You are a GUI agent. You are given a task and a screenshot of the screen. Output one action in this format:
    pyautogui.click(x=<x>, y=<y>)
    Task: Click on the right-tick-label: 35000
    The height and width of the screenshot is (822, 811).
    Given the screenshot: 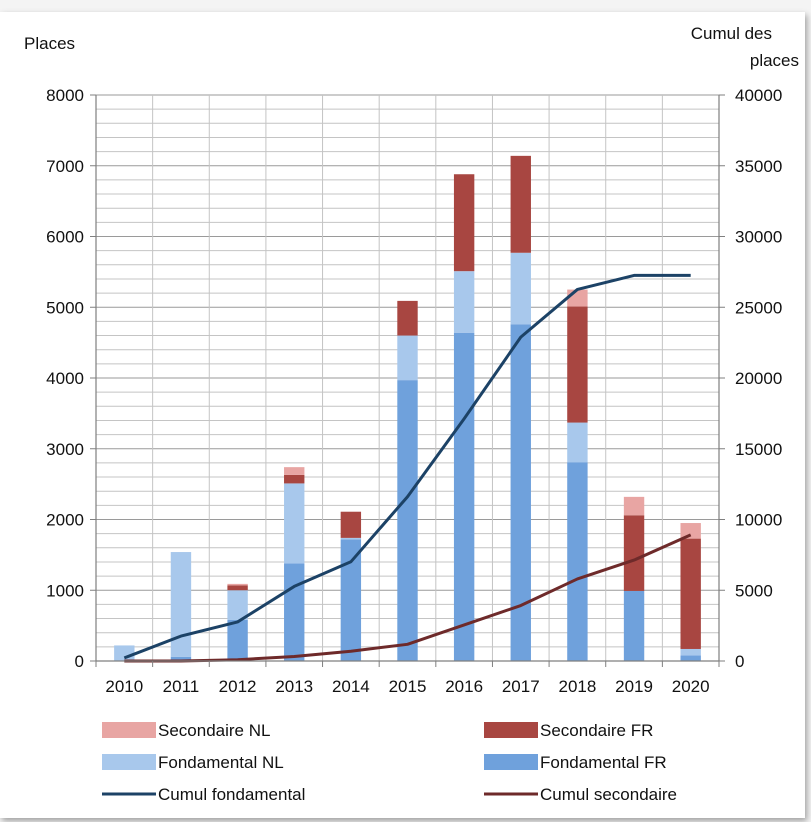 What is the action you would take?
    pyautogui.click(x=758, y=166)
    